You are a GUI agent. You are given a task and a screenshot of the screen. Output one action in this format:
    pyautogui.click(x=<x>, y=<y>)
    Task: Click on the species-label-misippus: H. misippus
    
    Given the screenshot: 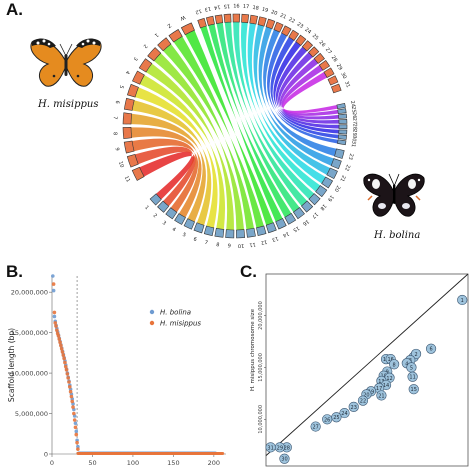 What is the action you would take?
    pyautogui.click(x=68, y=104)
    